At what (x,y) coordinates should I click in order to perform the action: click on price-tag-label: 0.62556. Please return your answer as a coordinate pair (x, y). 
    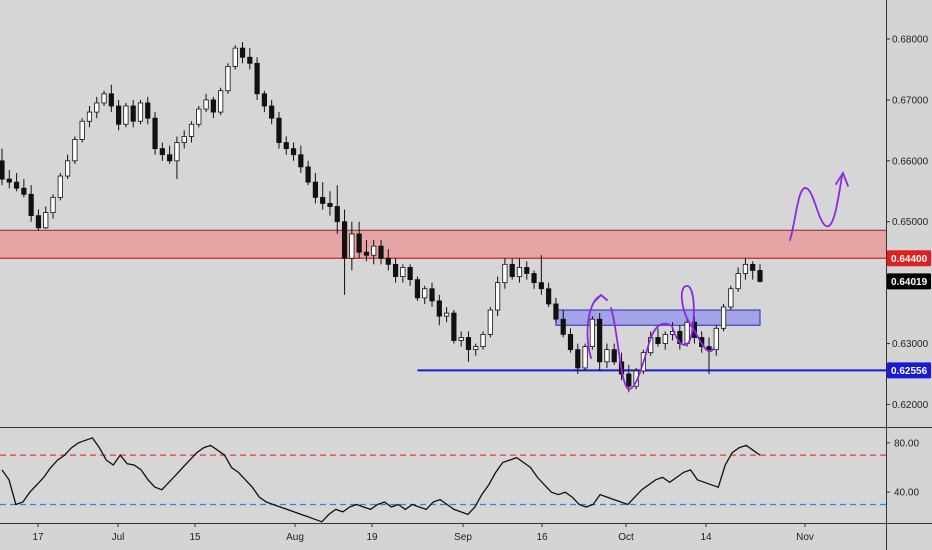
    Looking at the image, I should click on (909, 371).